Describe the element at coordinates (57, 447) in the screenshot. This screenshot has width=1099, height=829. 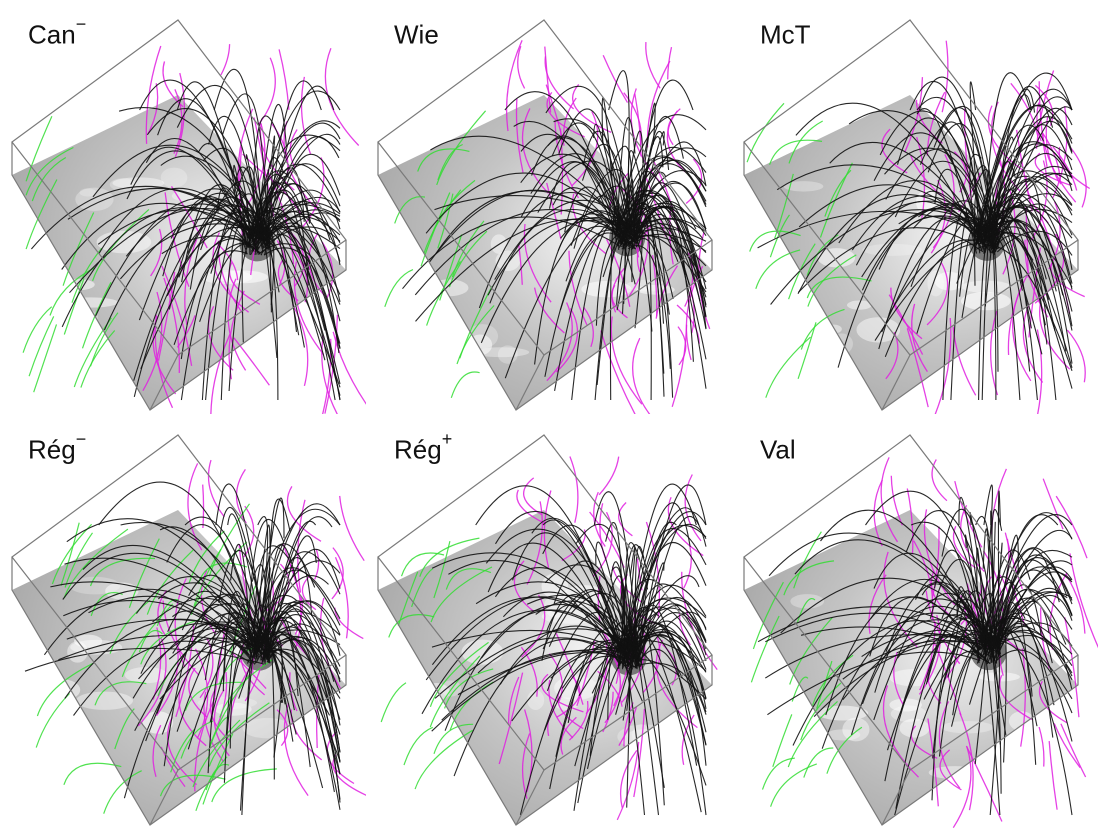
I see `panel-label: Rég−` at that location.